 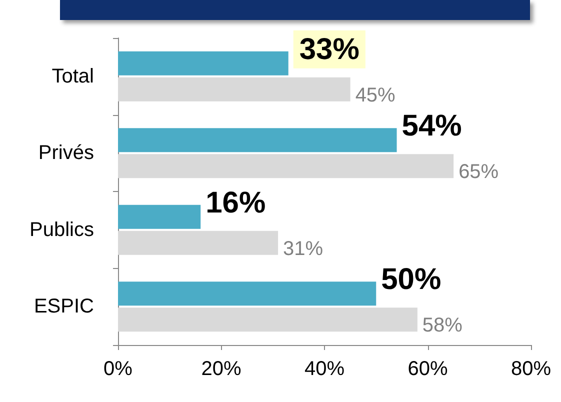 I want to click on x-tick-label: 20%, so click(x=221, y=369).